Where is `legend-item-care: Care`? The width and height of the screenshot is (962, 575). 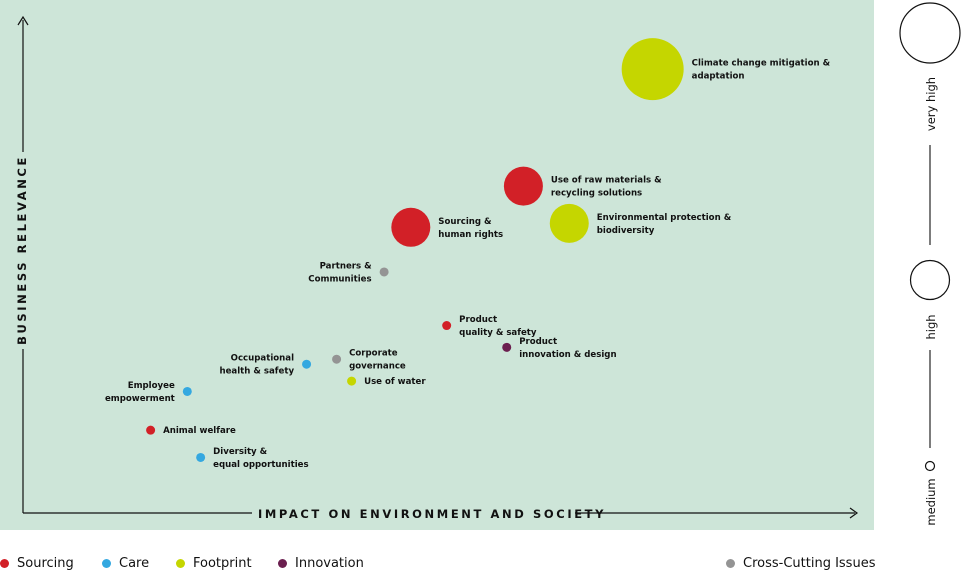 legend-item-care: Care is located at coordinates (125, 563).